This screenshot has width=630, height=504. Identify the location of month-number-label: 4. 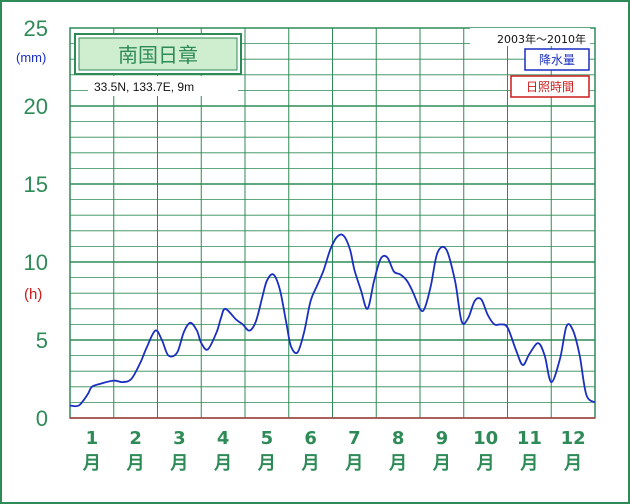
(223, 438).